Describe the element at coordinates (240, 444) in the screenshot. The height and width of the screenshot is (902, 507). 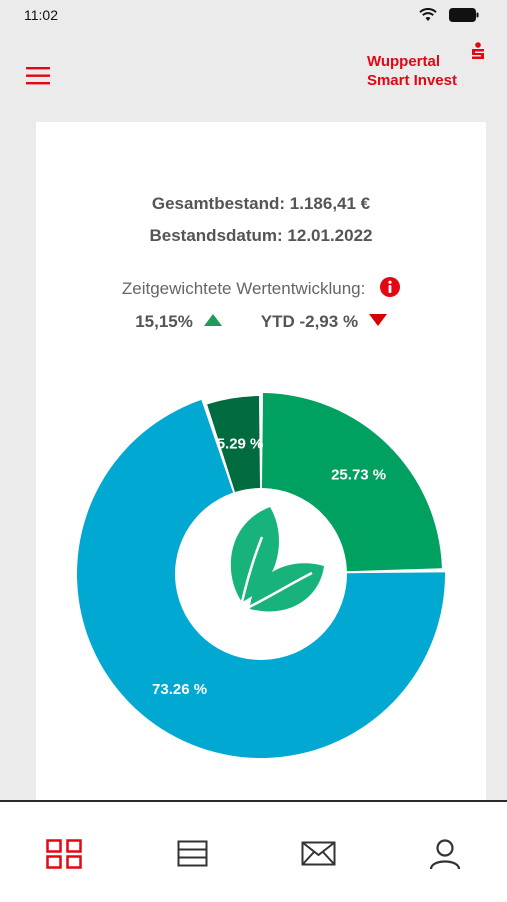
I see `slice-label: 5.29 %` at that location.